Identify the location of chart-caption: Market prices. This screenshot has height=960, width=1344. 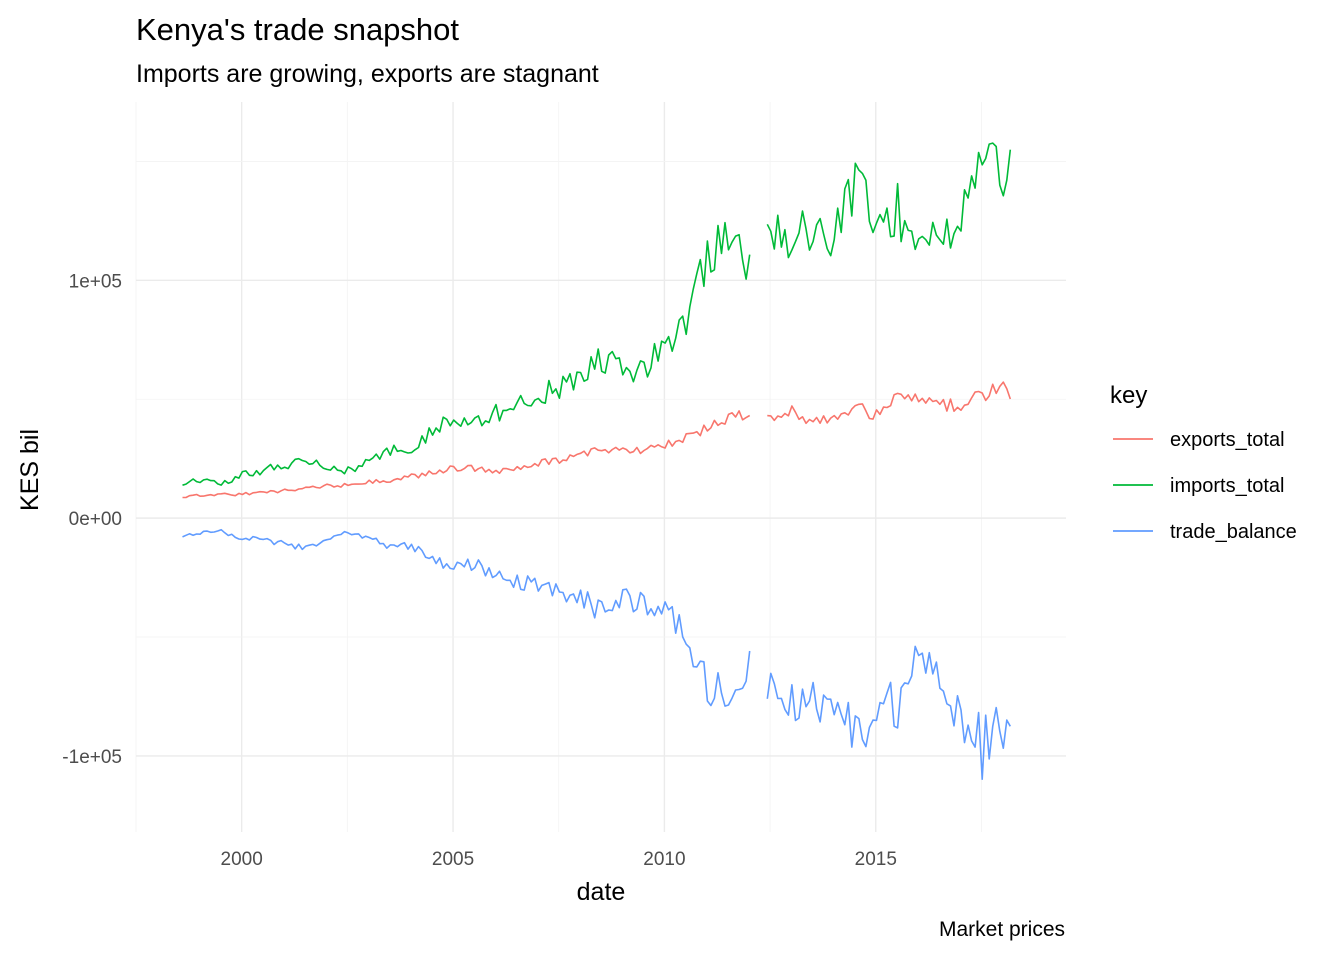
(1001, 929).